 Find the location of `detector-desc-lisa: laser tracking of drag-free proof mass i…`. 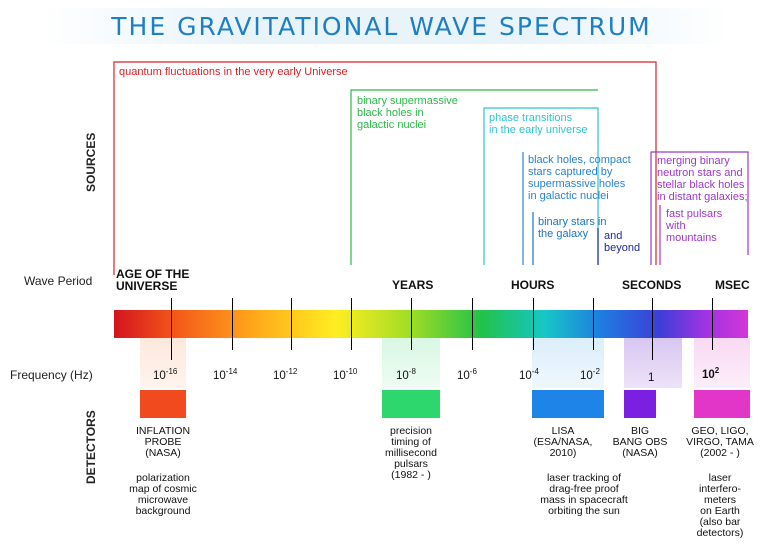

detector-desc-lisa: laser tracking of drag-free proof mass i… is located at coordinates (584, 494).